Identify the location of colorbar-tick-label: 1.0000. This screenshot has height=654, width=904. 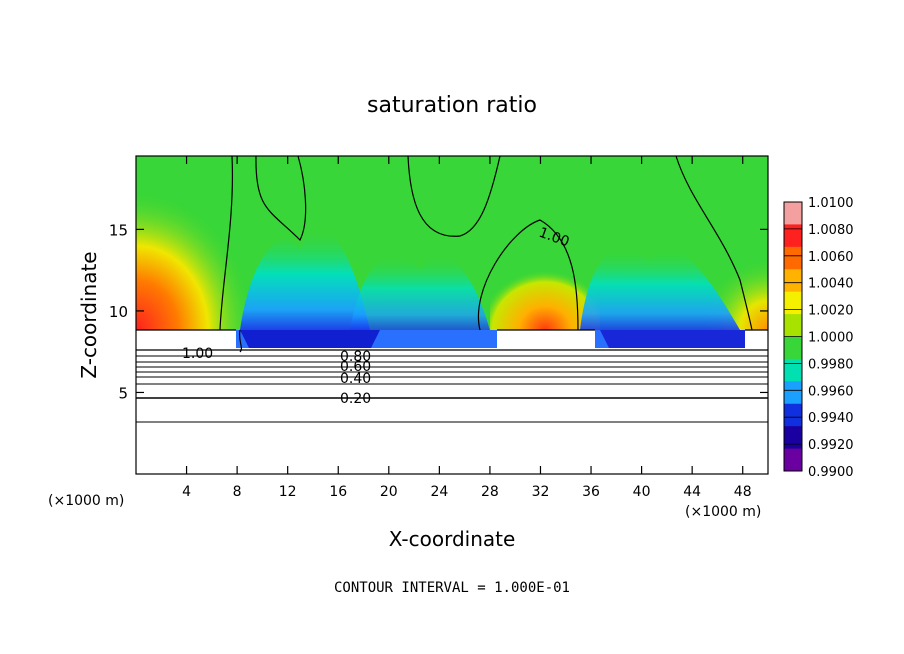
(831, 338).